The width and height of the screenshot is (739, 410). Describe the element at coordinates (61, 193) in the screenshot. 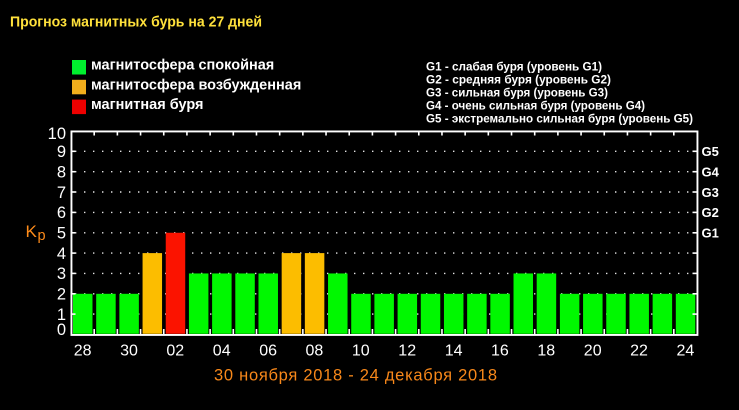

I see `svg-text: 7` at that location.